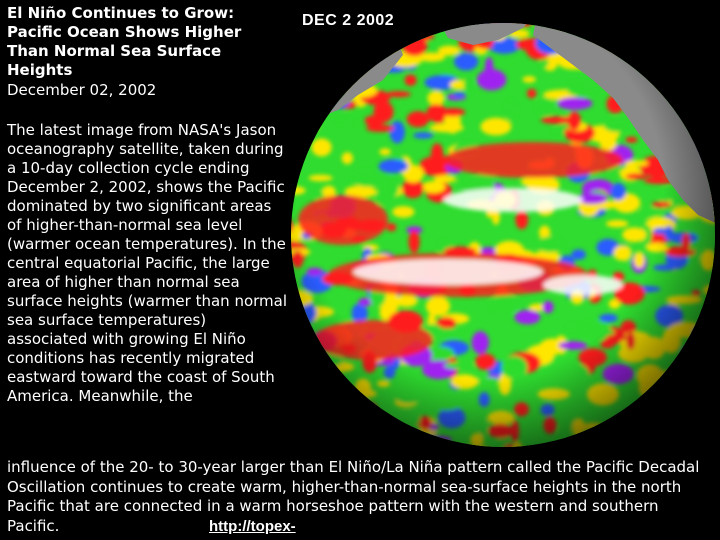  I want to click on source-link: http://topex-, so click(252, 526).